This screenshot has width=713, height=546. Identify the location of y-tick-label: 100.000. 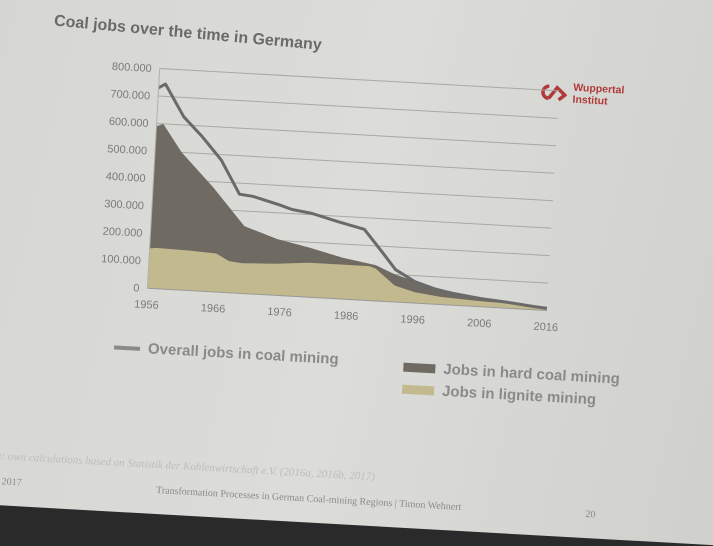
(121, 260).